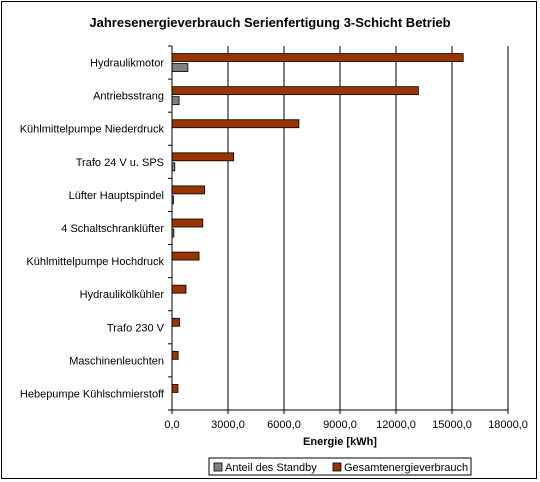  I want to click on x-tick-label: 3000,0, so click(228, 425).